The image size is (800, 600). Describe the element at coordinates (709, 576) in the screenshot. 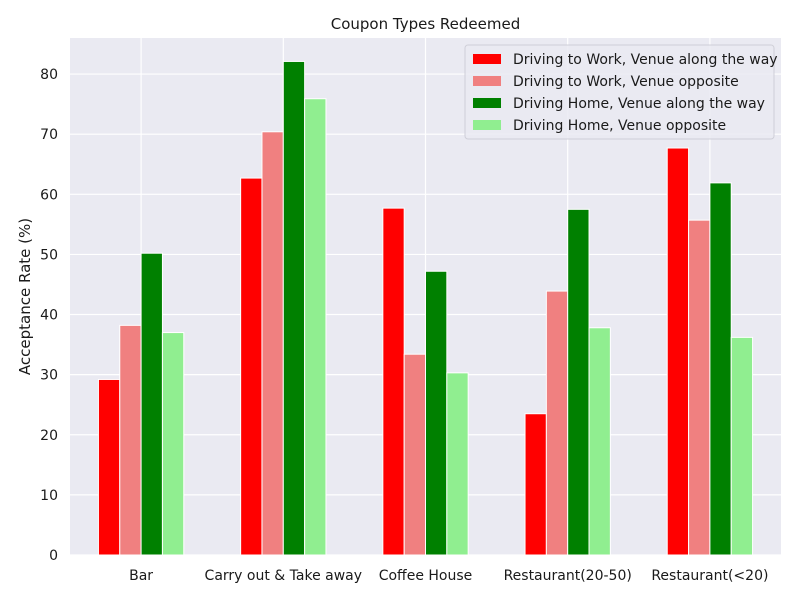

I see `x-tick-label: Restaurant(<20)` at that location.